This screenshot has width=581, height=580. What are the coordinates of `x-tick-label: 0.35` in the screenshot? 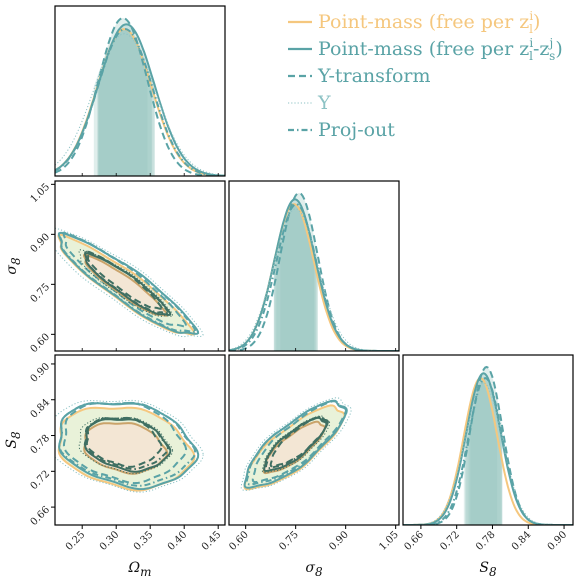 It's located at (144, 541).